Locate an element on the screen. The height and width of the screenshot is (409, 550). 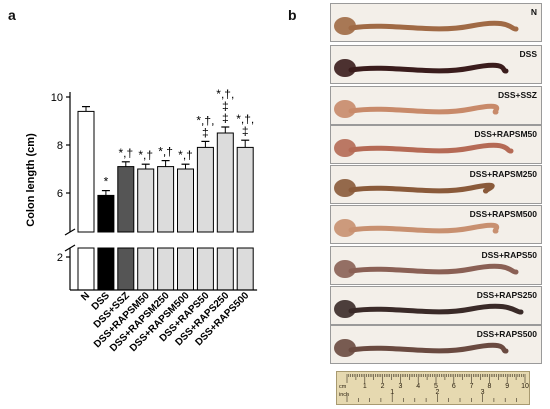
bar-break-band-DSS+RAPSM500 is located at coordinates (185, 240).